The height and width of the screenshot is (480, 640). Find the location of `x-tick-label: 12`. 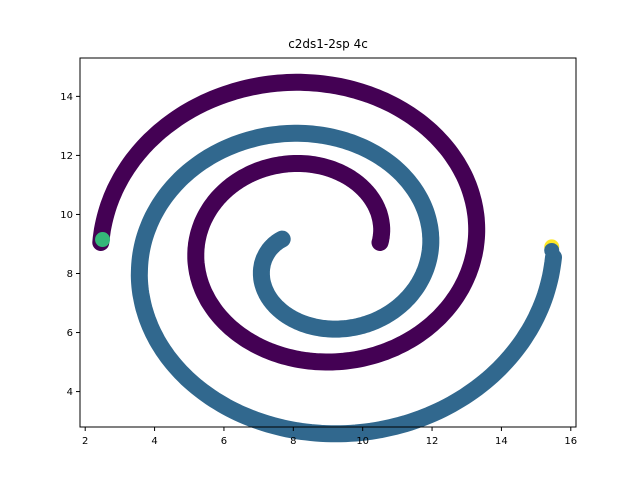

x-tick-label: 12 is located at coordinates (432, 441).